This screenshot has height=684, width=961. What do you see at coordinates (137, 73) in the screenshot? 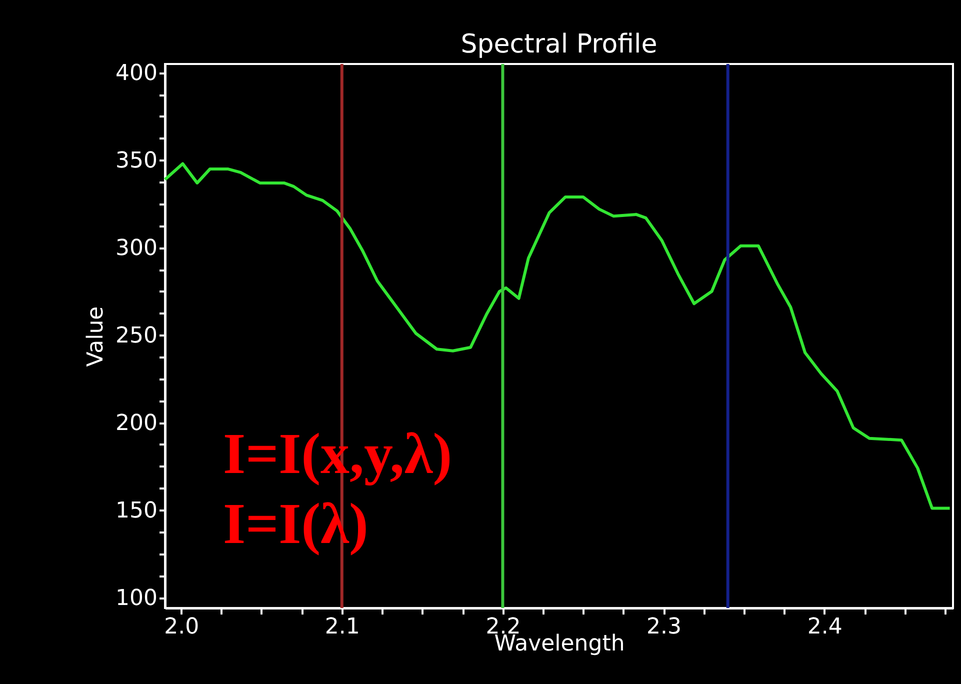
I see `y-tick-label: 400` at bounding box center [137, 73].